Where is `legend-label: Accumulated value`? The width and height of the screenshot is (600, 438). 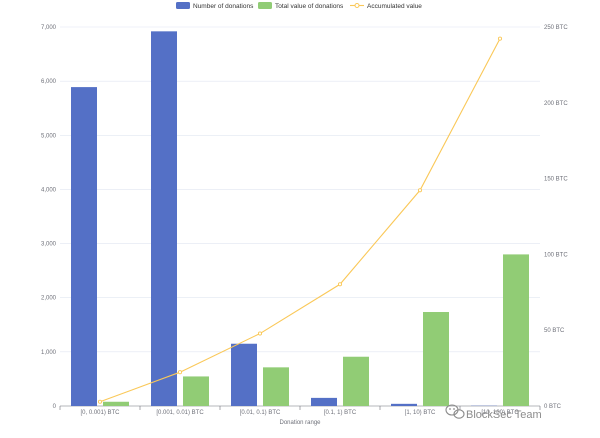 legend-label: Accumulated value is located at coordinates (394, 6).